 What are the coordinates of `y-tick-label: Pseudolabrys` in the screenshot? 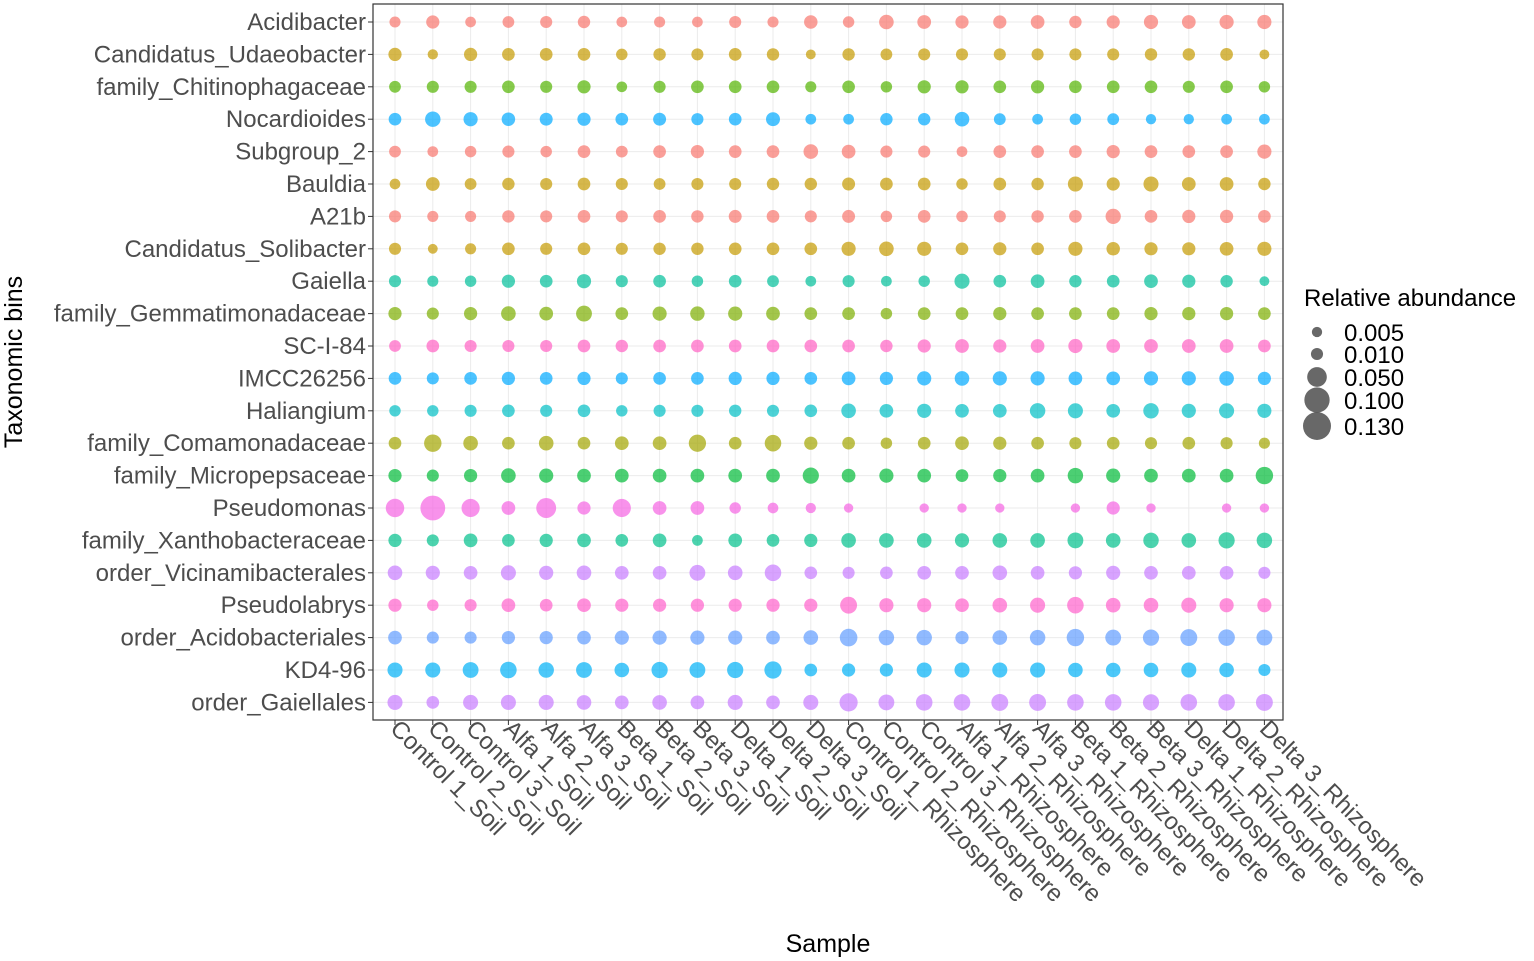 It's located at (293, 605).